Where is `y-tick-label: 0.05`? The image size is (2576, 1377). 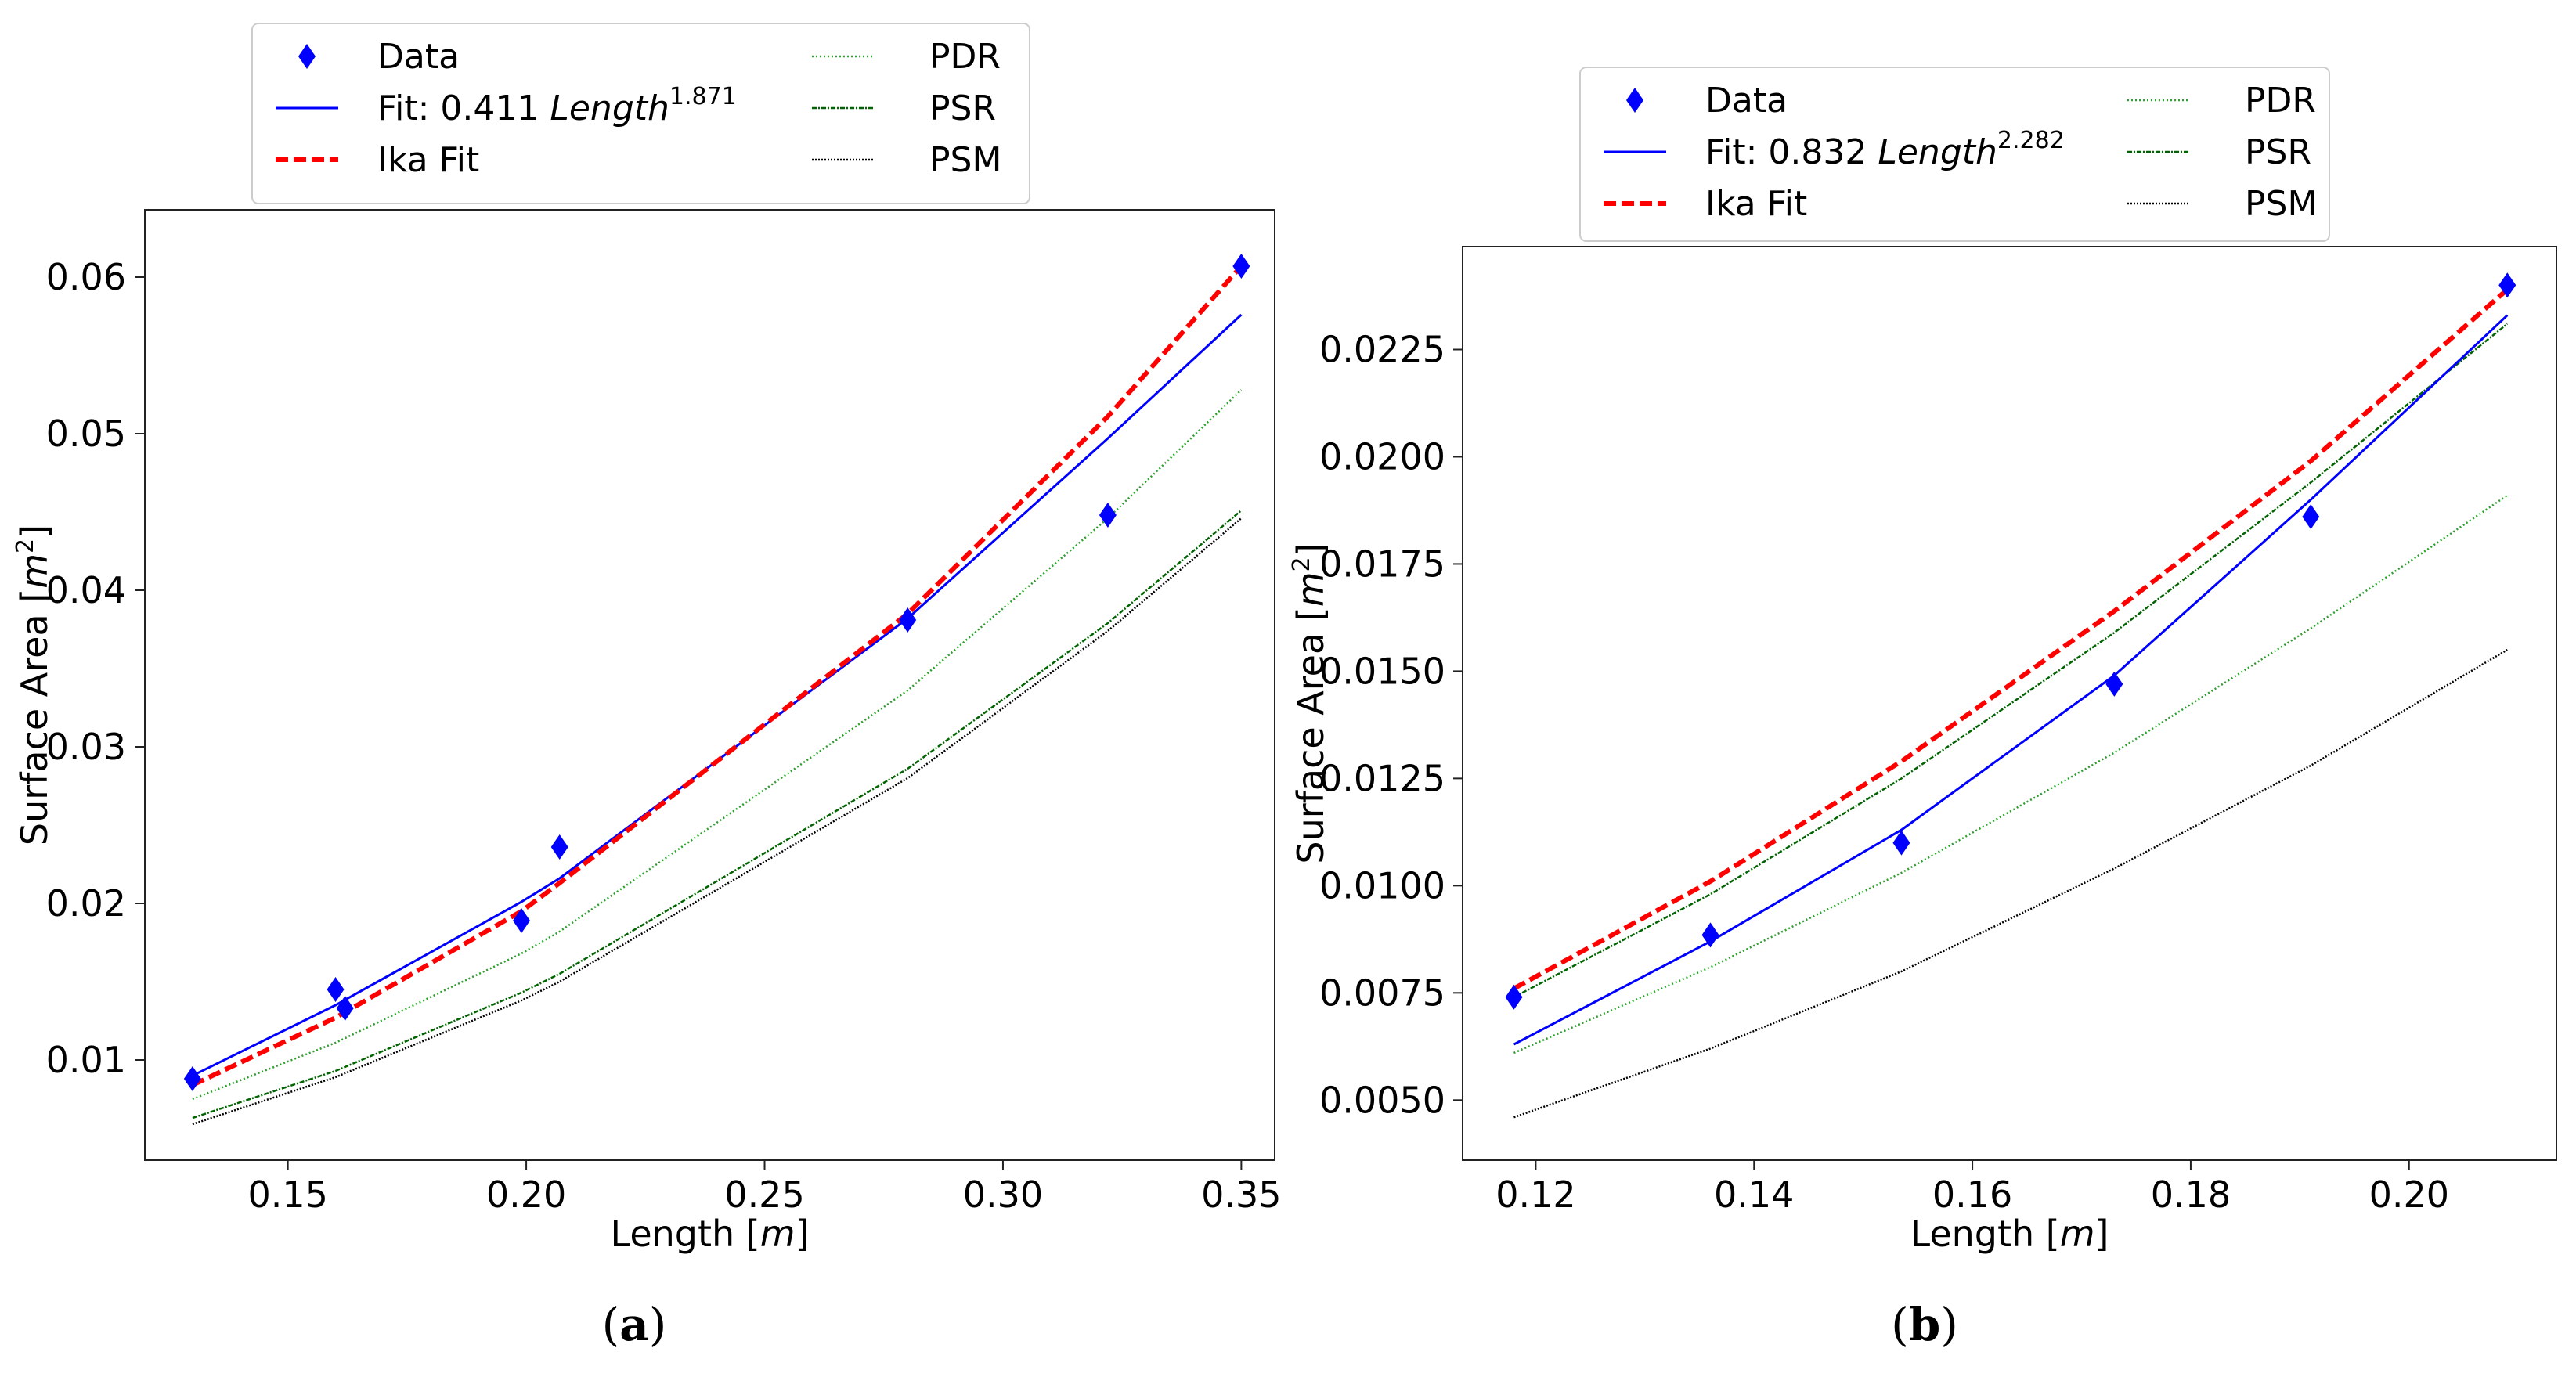
y-tick-label: 0.05 is located at coordinates (86, 434).